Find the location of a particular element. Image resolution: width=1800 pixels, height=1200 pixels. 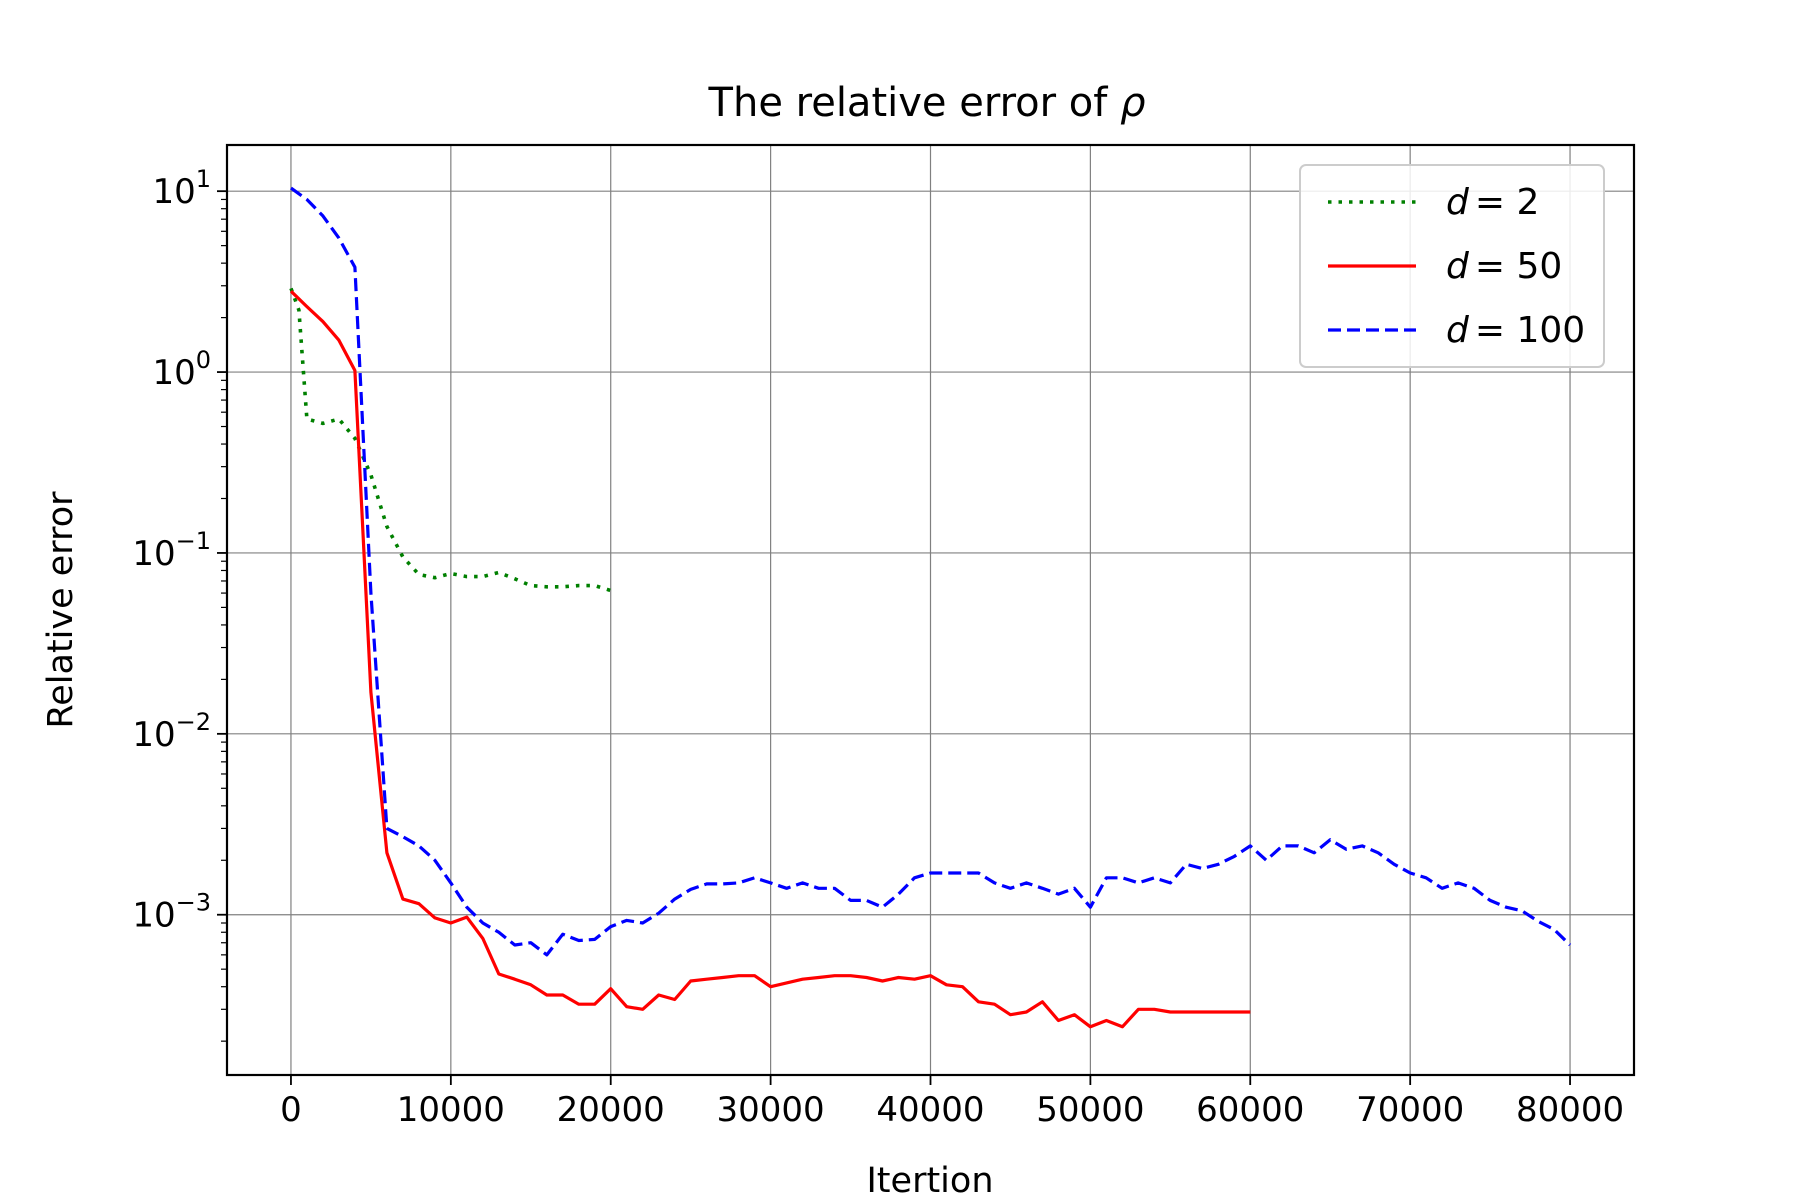

legend: d = 2d = 50d = 100 is located at coordinates (1452, 266).